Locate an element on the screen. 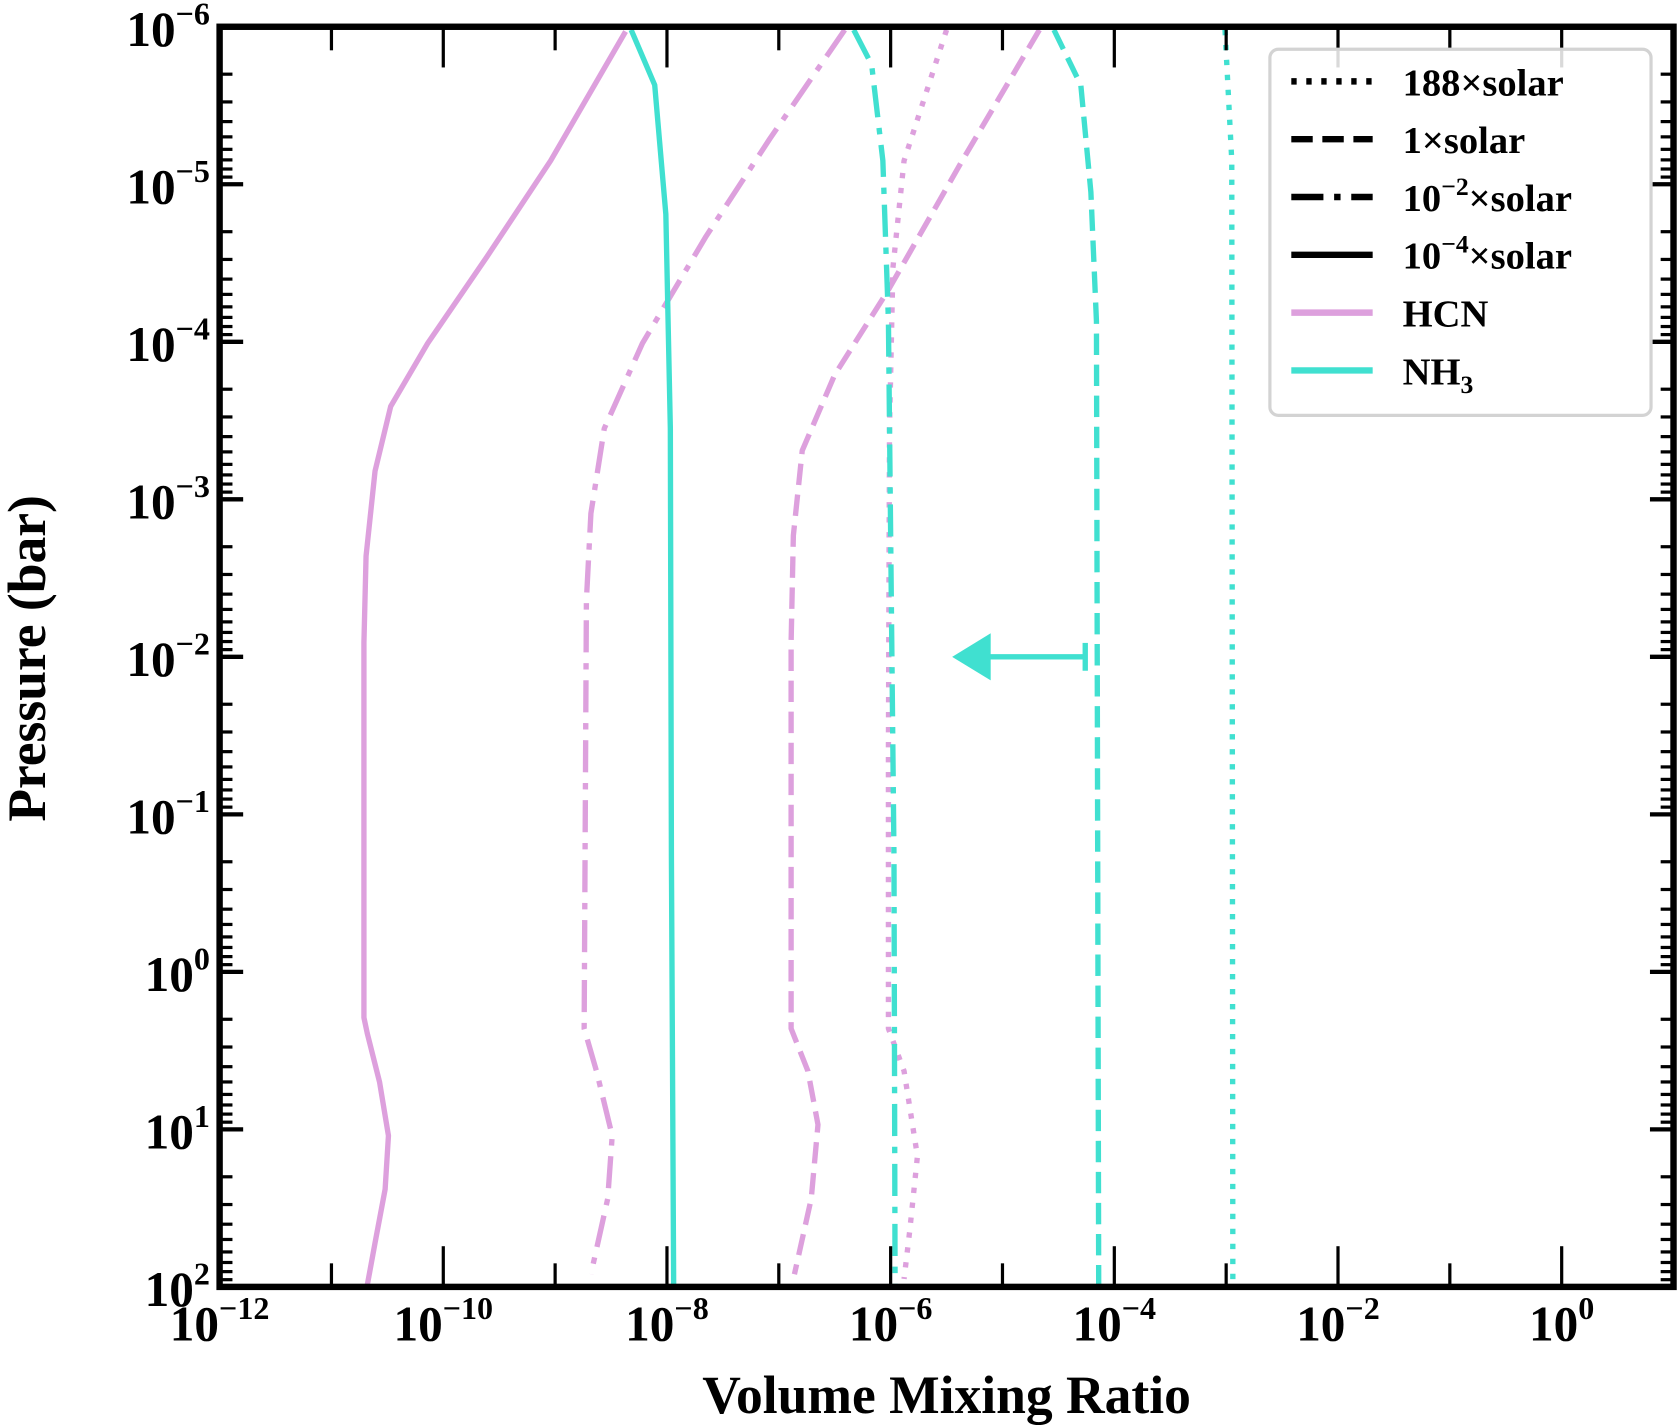  y-tick-label: 10¹ is located at coordinates (177, 1128).